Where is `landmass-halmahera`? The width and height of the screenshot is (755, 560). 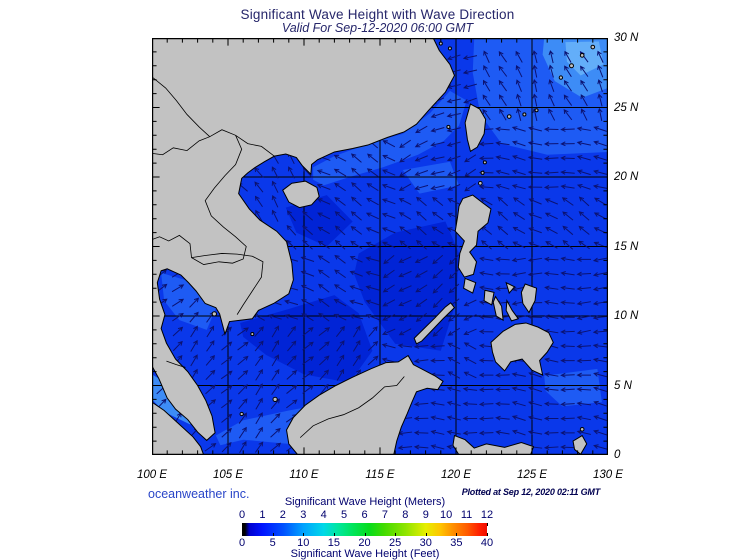
landmass-halmahera is located at coordinates (580, 445).